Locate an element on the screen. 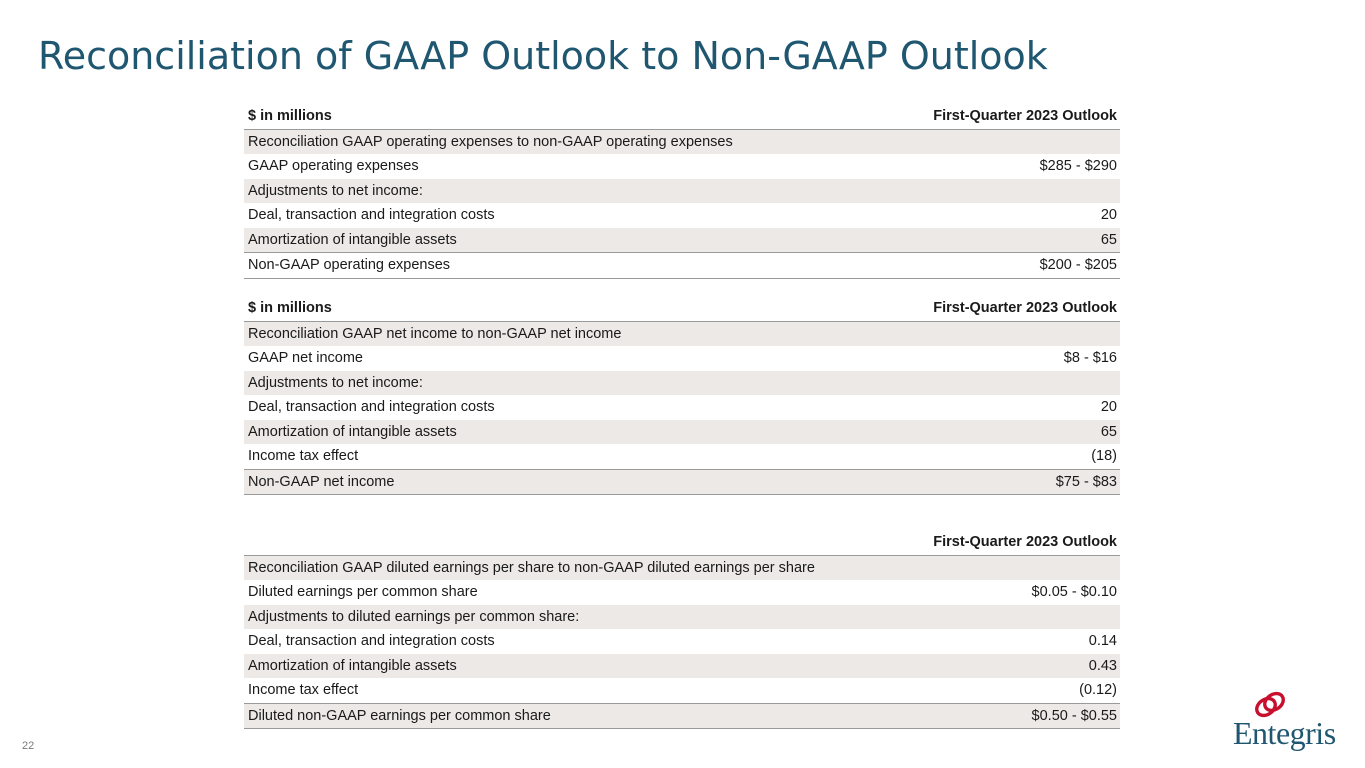  row-value: 0.14 is located at coordinates (1102, 641).